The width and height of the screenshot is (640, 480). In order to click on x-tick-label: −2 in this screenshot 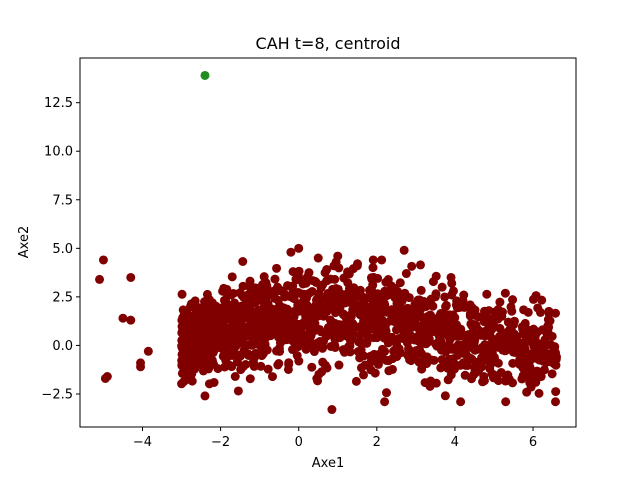, I will do `click(220, 442)`.